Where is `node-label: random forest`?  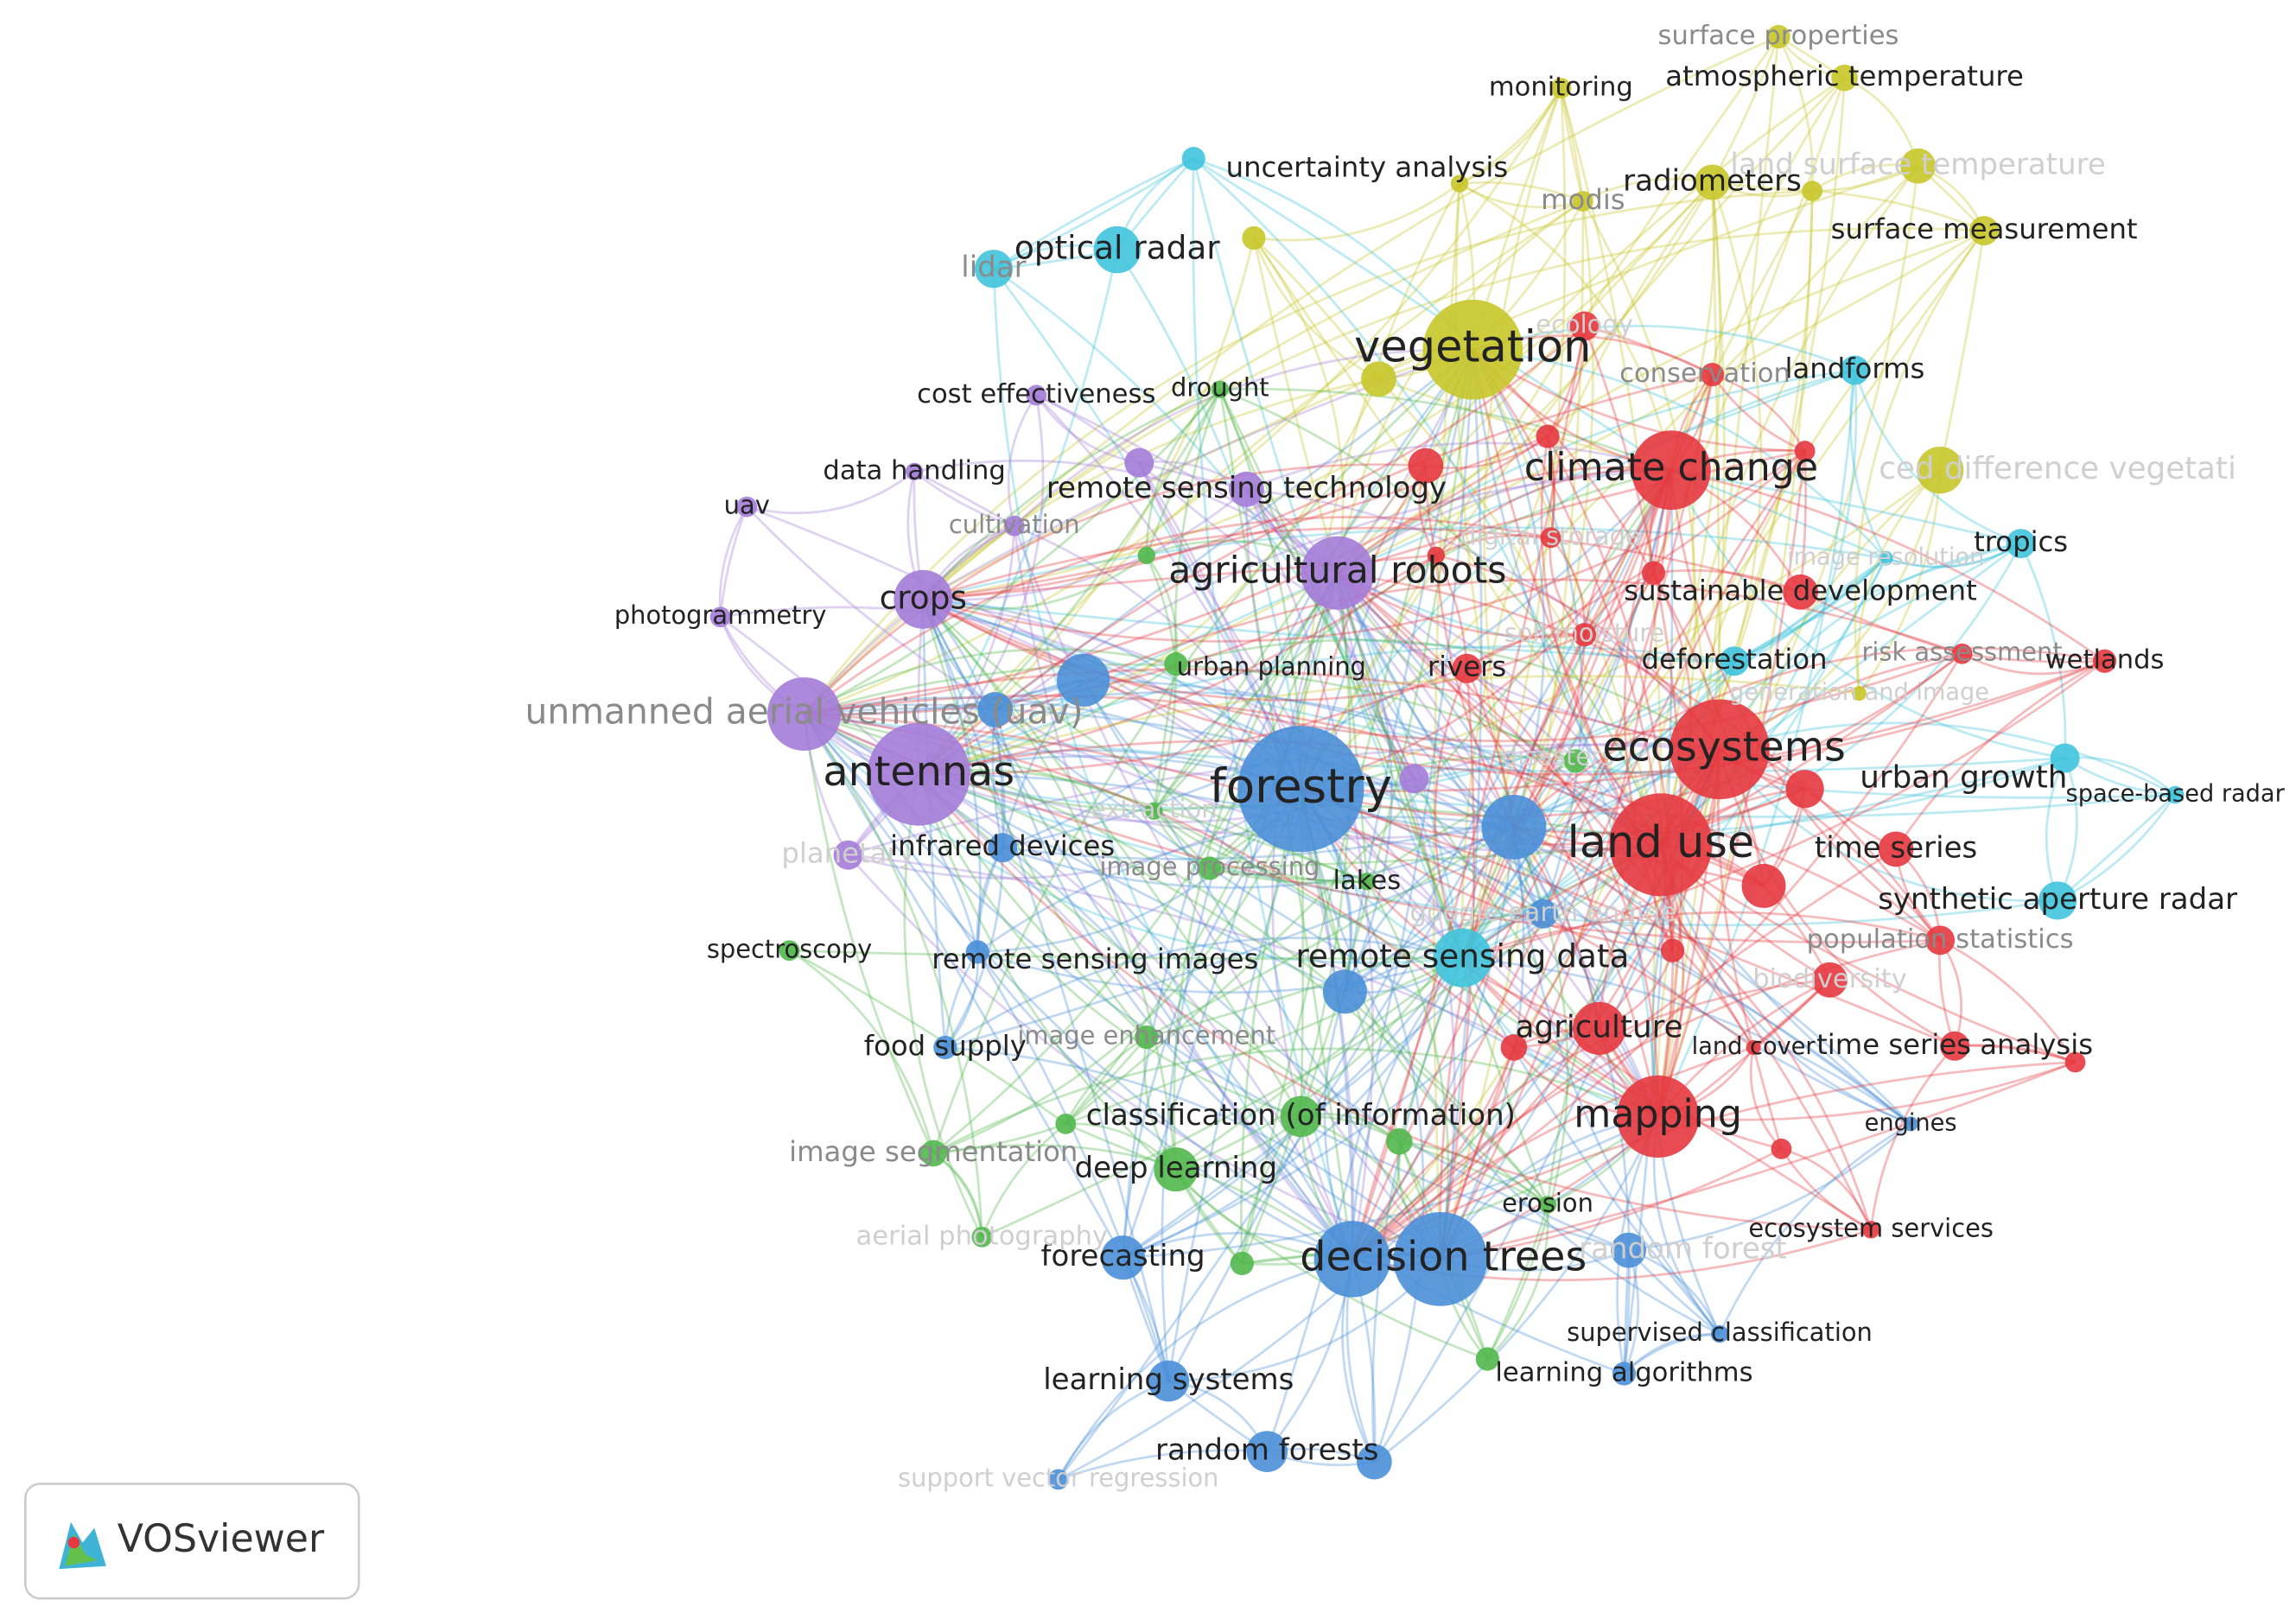 node-label: random forest is located at coordinates (1683, 1249).